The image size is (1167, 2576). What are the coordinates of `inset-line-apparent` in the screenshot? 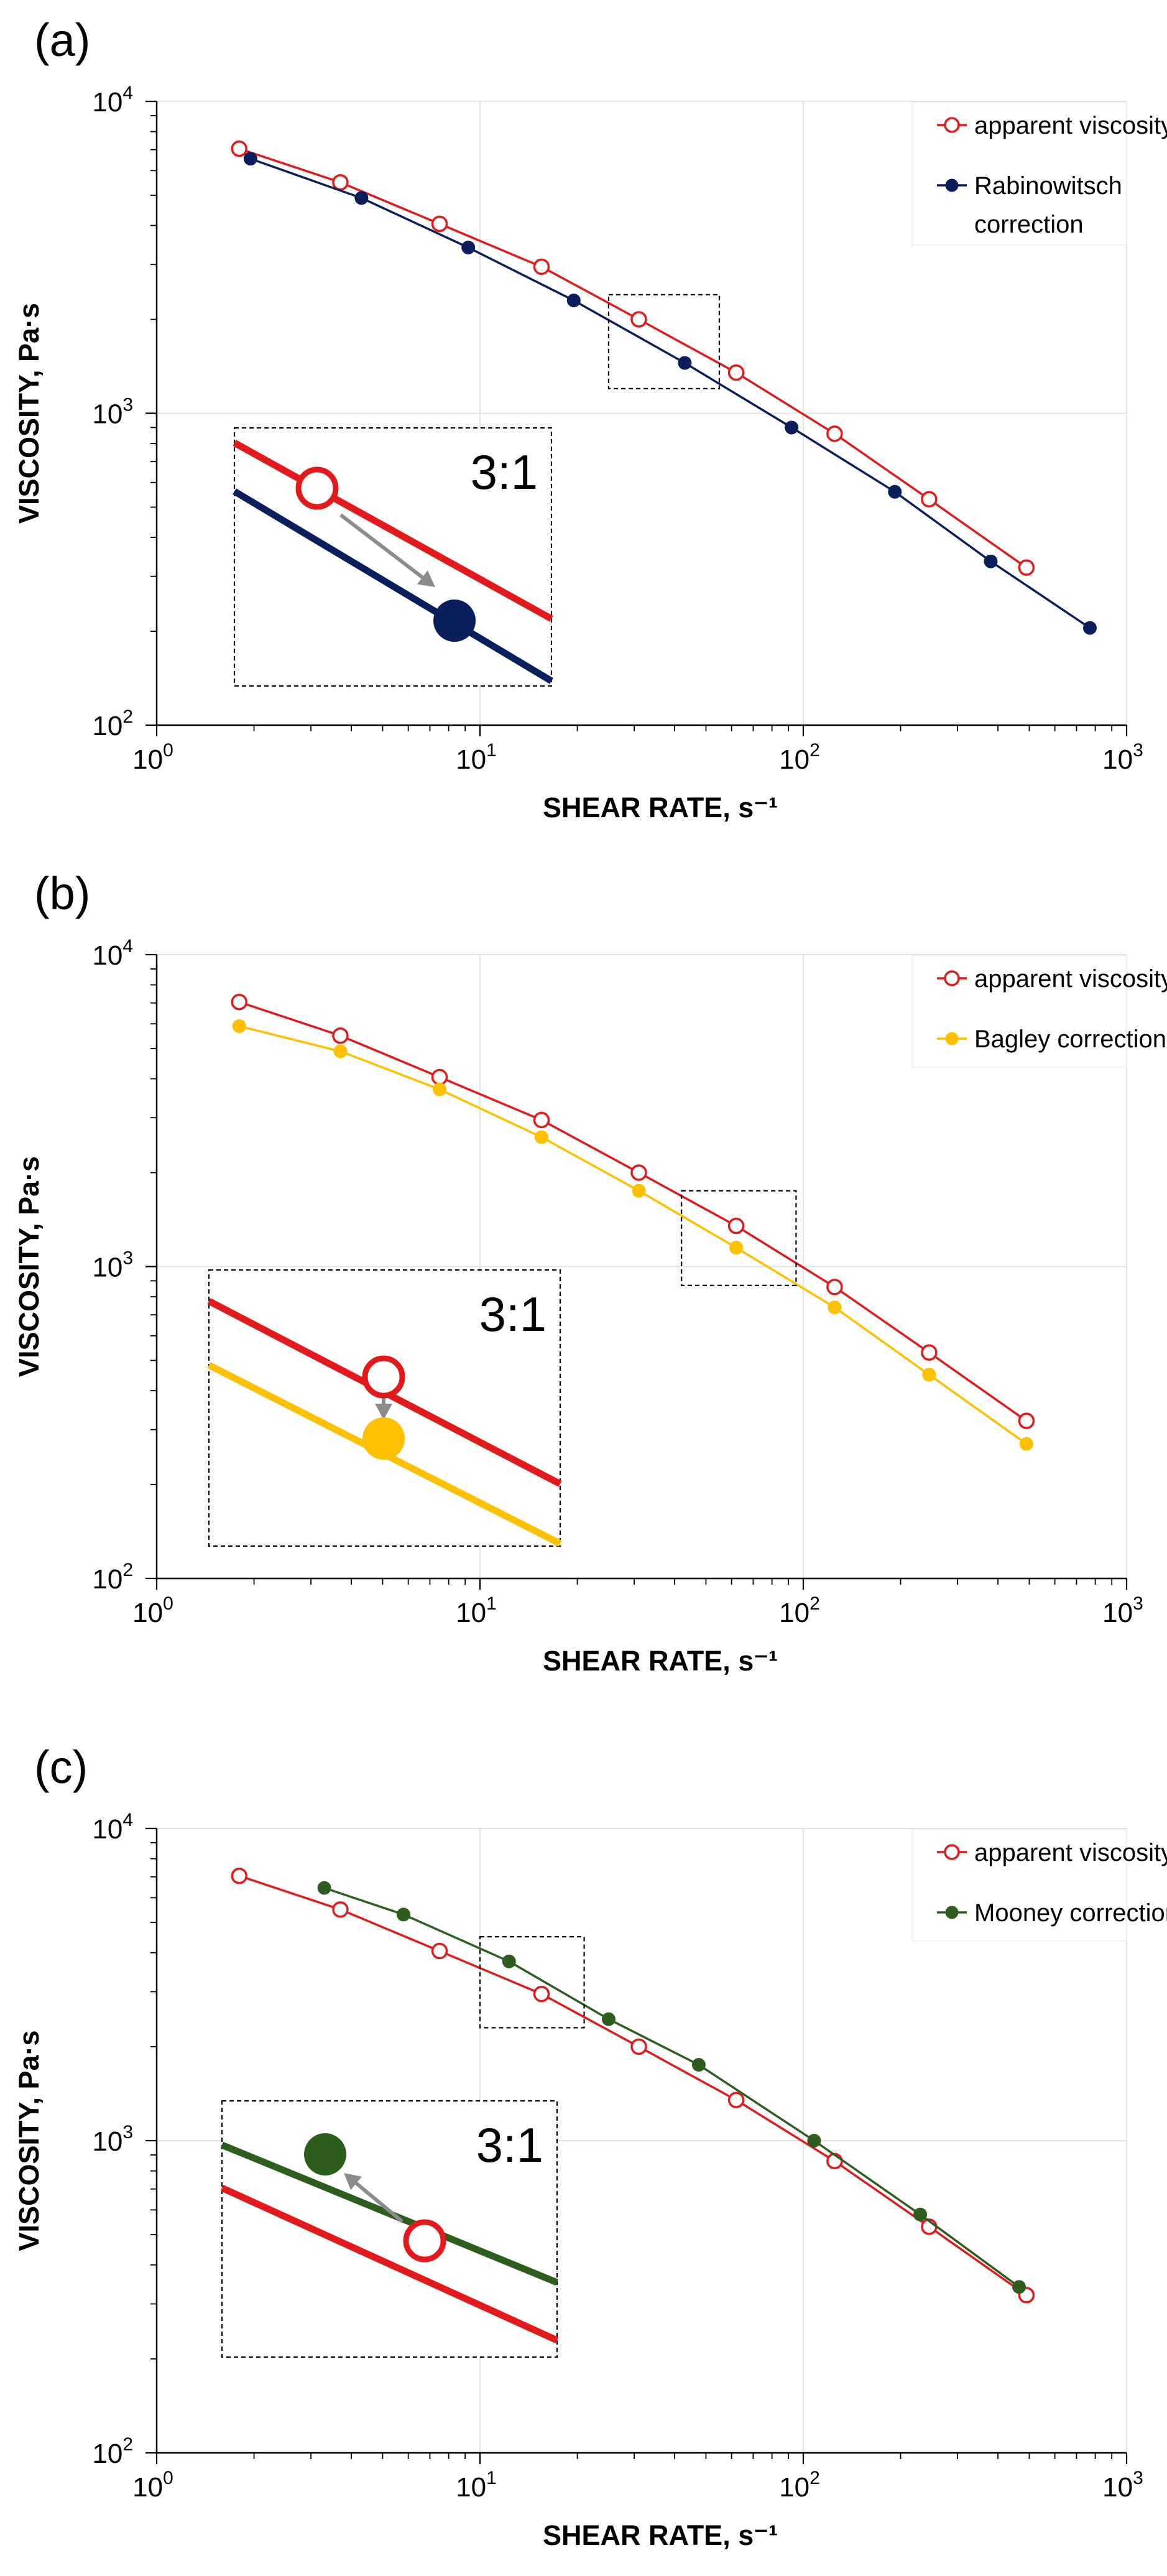 It's located at (393, 531).